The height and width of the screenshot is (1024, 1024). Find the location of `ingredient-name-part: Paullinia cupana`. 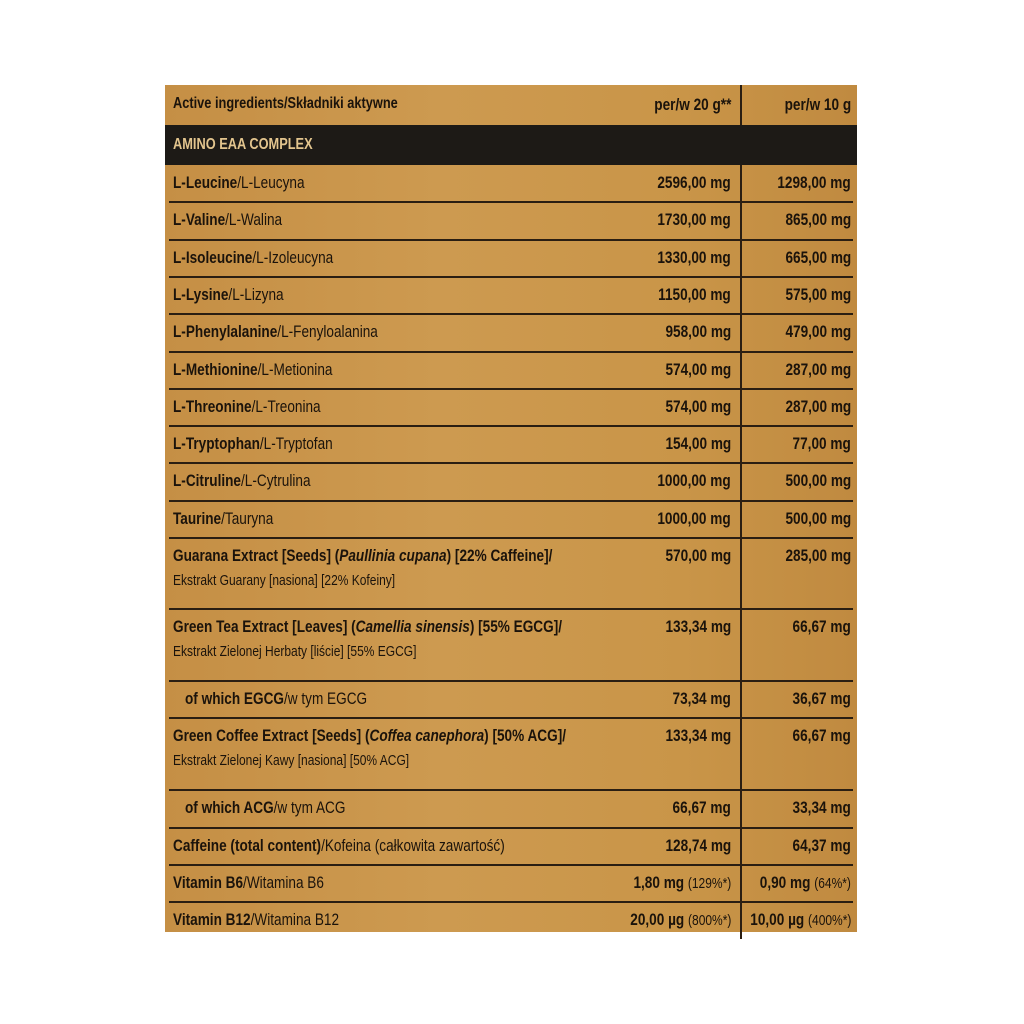

ingredient-name-part: Paullinia cupana is located at coordinates (393, 555).